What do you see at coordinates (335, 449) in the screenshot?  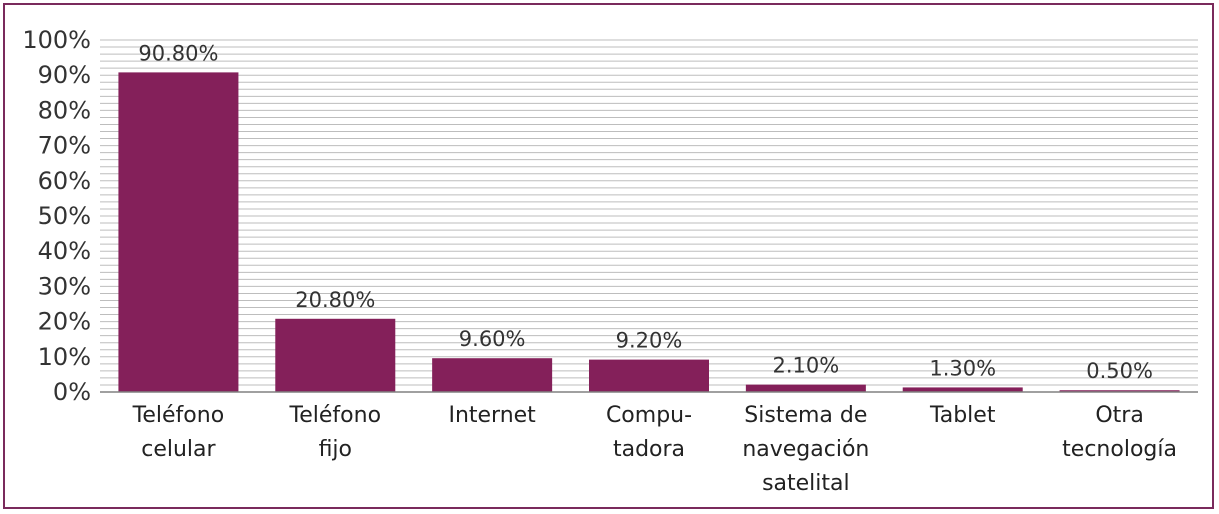 I see `x-tick-label: fijo` at bounding box center [335, 449].